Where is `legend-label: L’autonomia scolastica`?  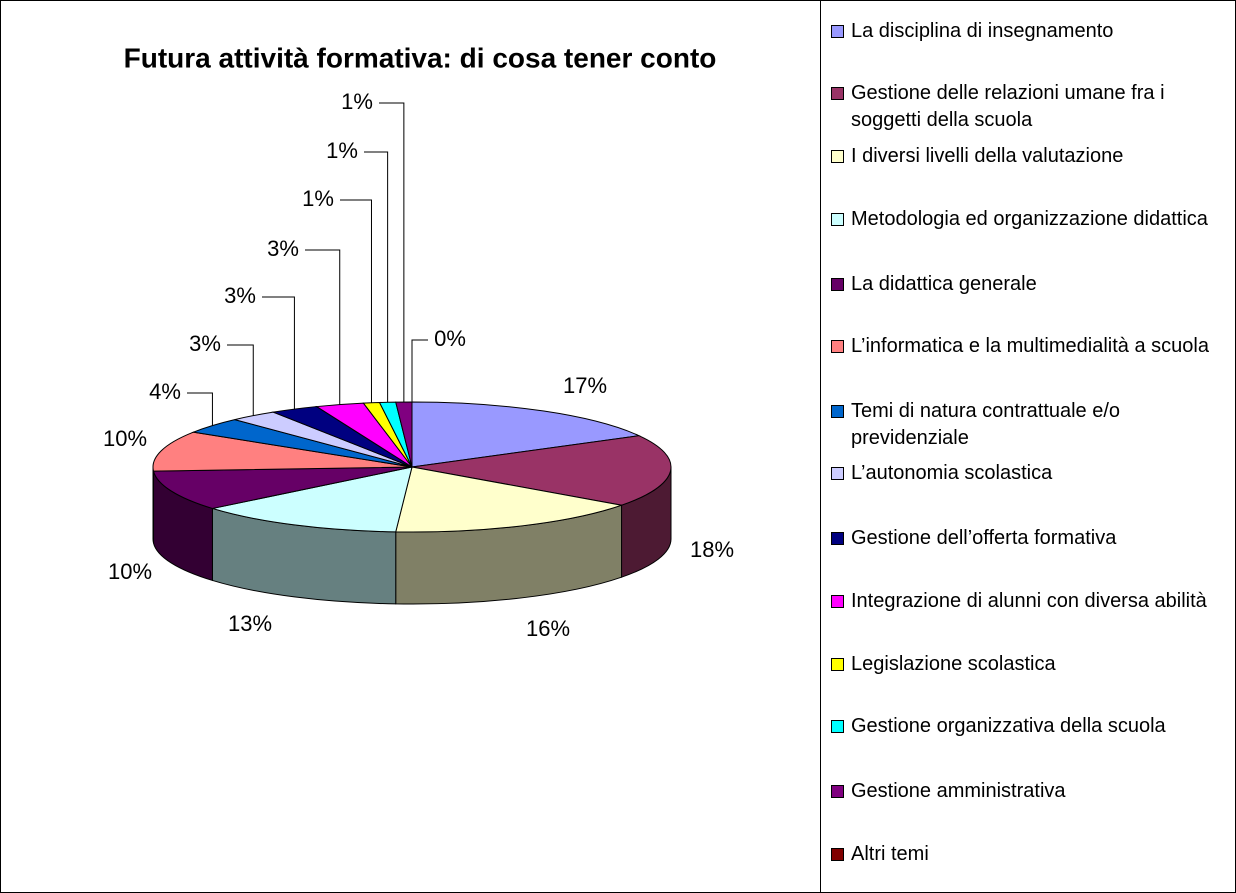
legend-label: L’autonomia scolastica is located at coordinates (952, 473).